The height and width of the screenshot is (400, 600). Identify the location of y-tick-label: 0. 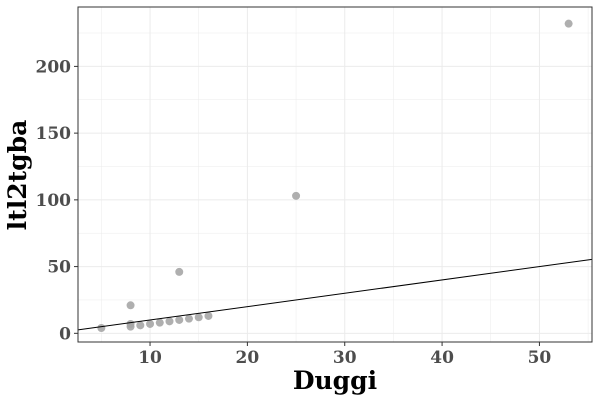
(65, 334).